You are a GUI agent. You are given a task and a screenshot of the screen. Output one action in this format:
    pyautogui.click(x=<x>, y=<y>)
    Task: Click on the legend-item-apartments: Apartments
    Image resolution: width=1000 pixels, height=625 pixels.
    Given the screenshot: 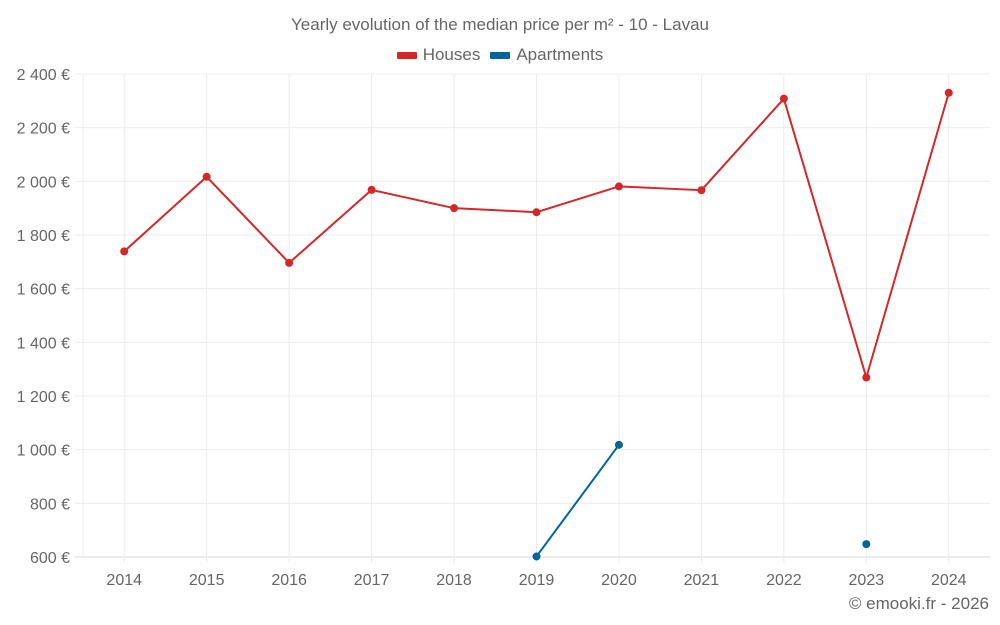 What is the action you would take?
    pyautogui.click(x=546, y=55)
    